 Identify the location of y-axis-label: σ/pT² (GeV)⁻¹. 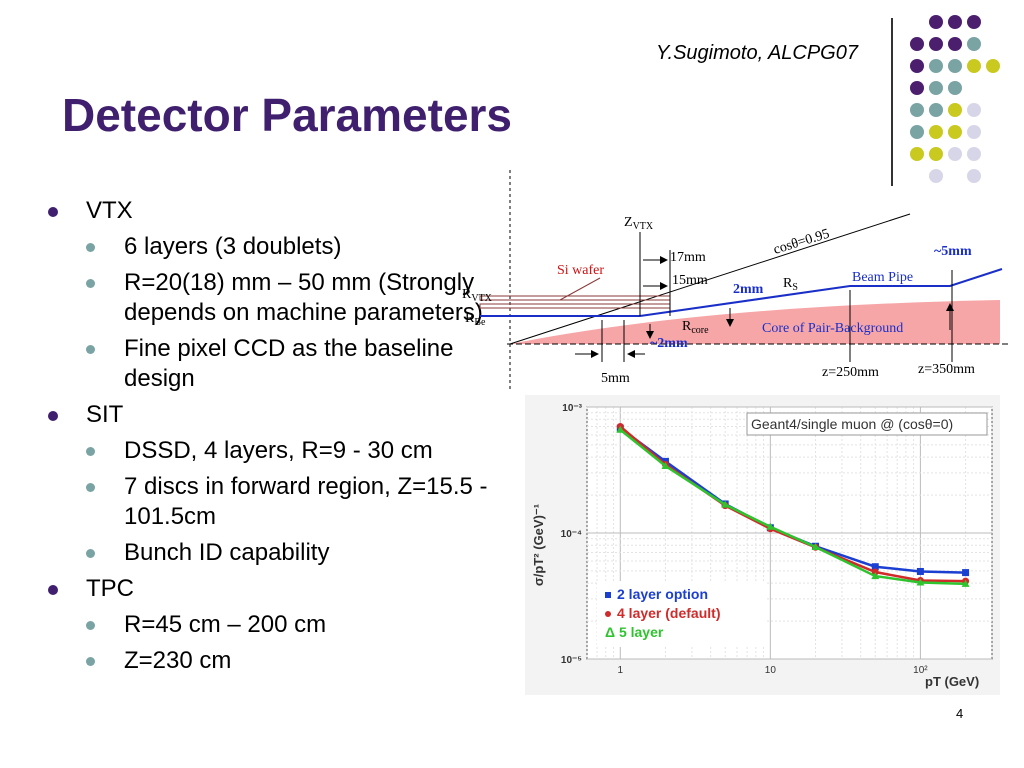
(538, 545).